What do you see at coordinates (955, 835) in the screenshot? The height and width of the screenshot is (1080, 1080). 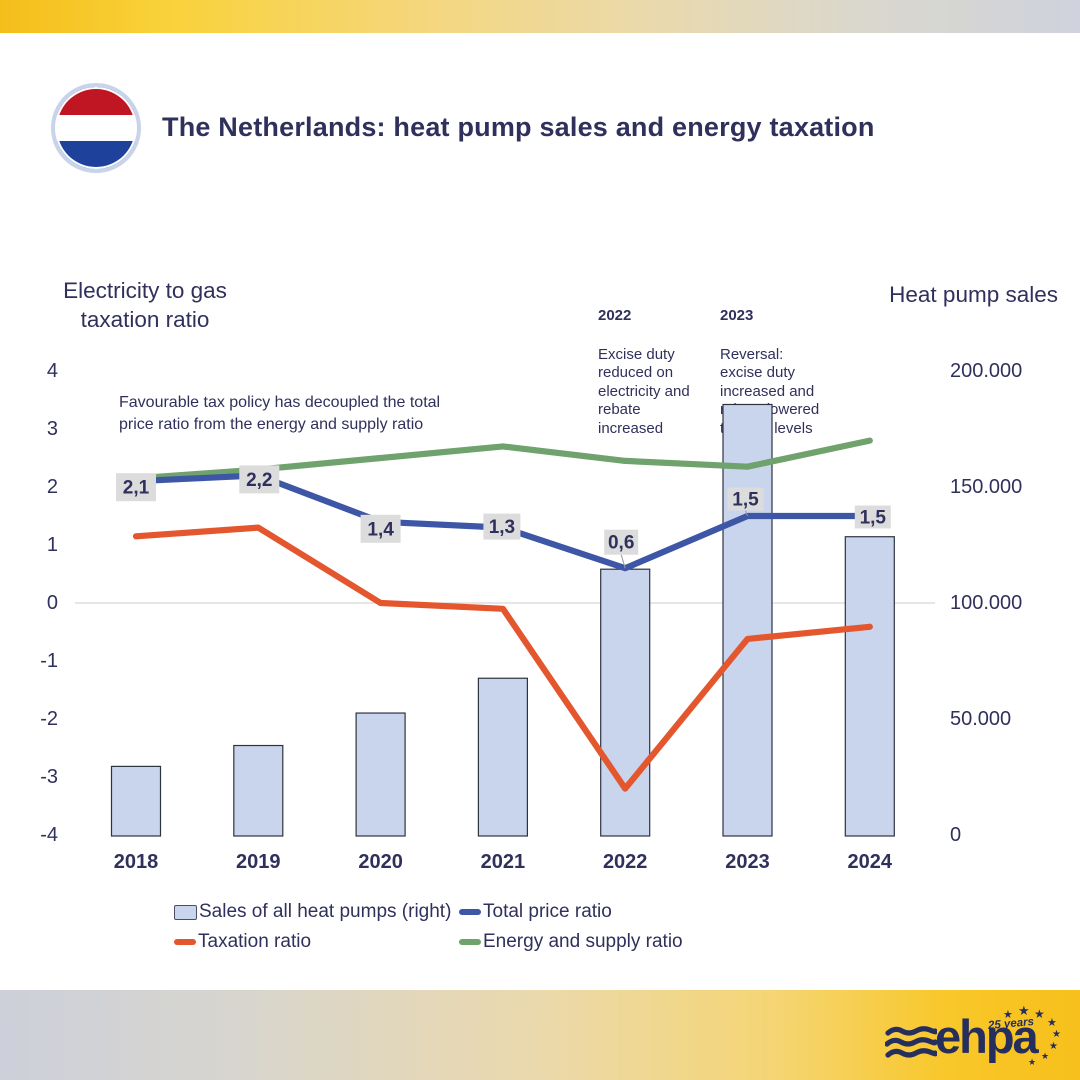 I see `right-axis-tick: 0` at bounding box center [955, 835].